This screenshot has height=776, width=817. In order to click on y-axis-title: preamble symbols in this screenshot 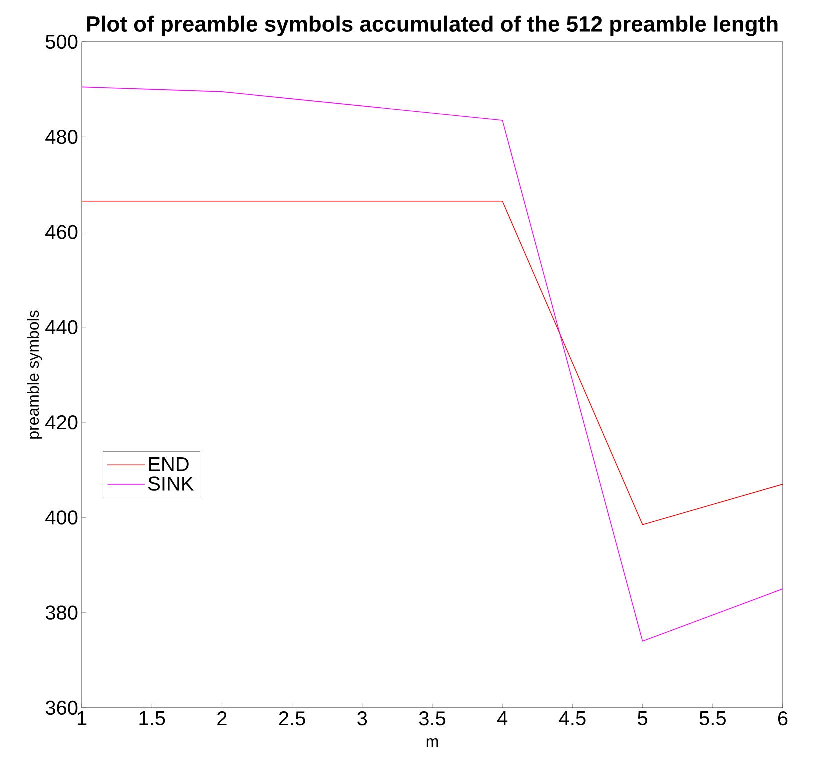, I will do `click(34, 374)`.